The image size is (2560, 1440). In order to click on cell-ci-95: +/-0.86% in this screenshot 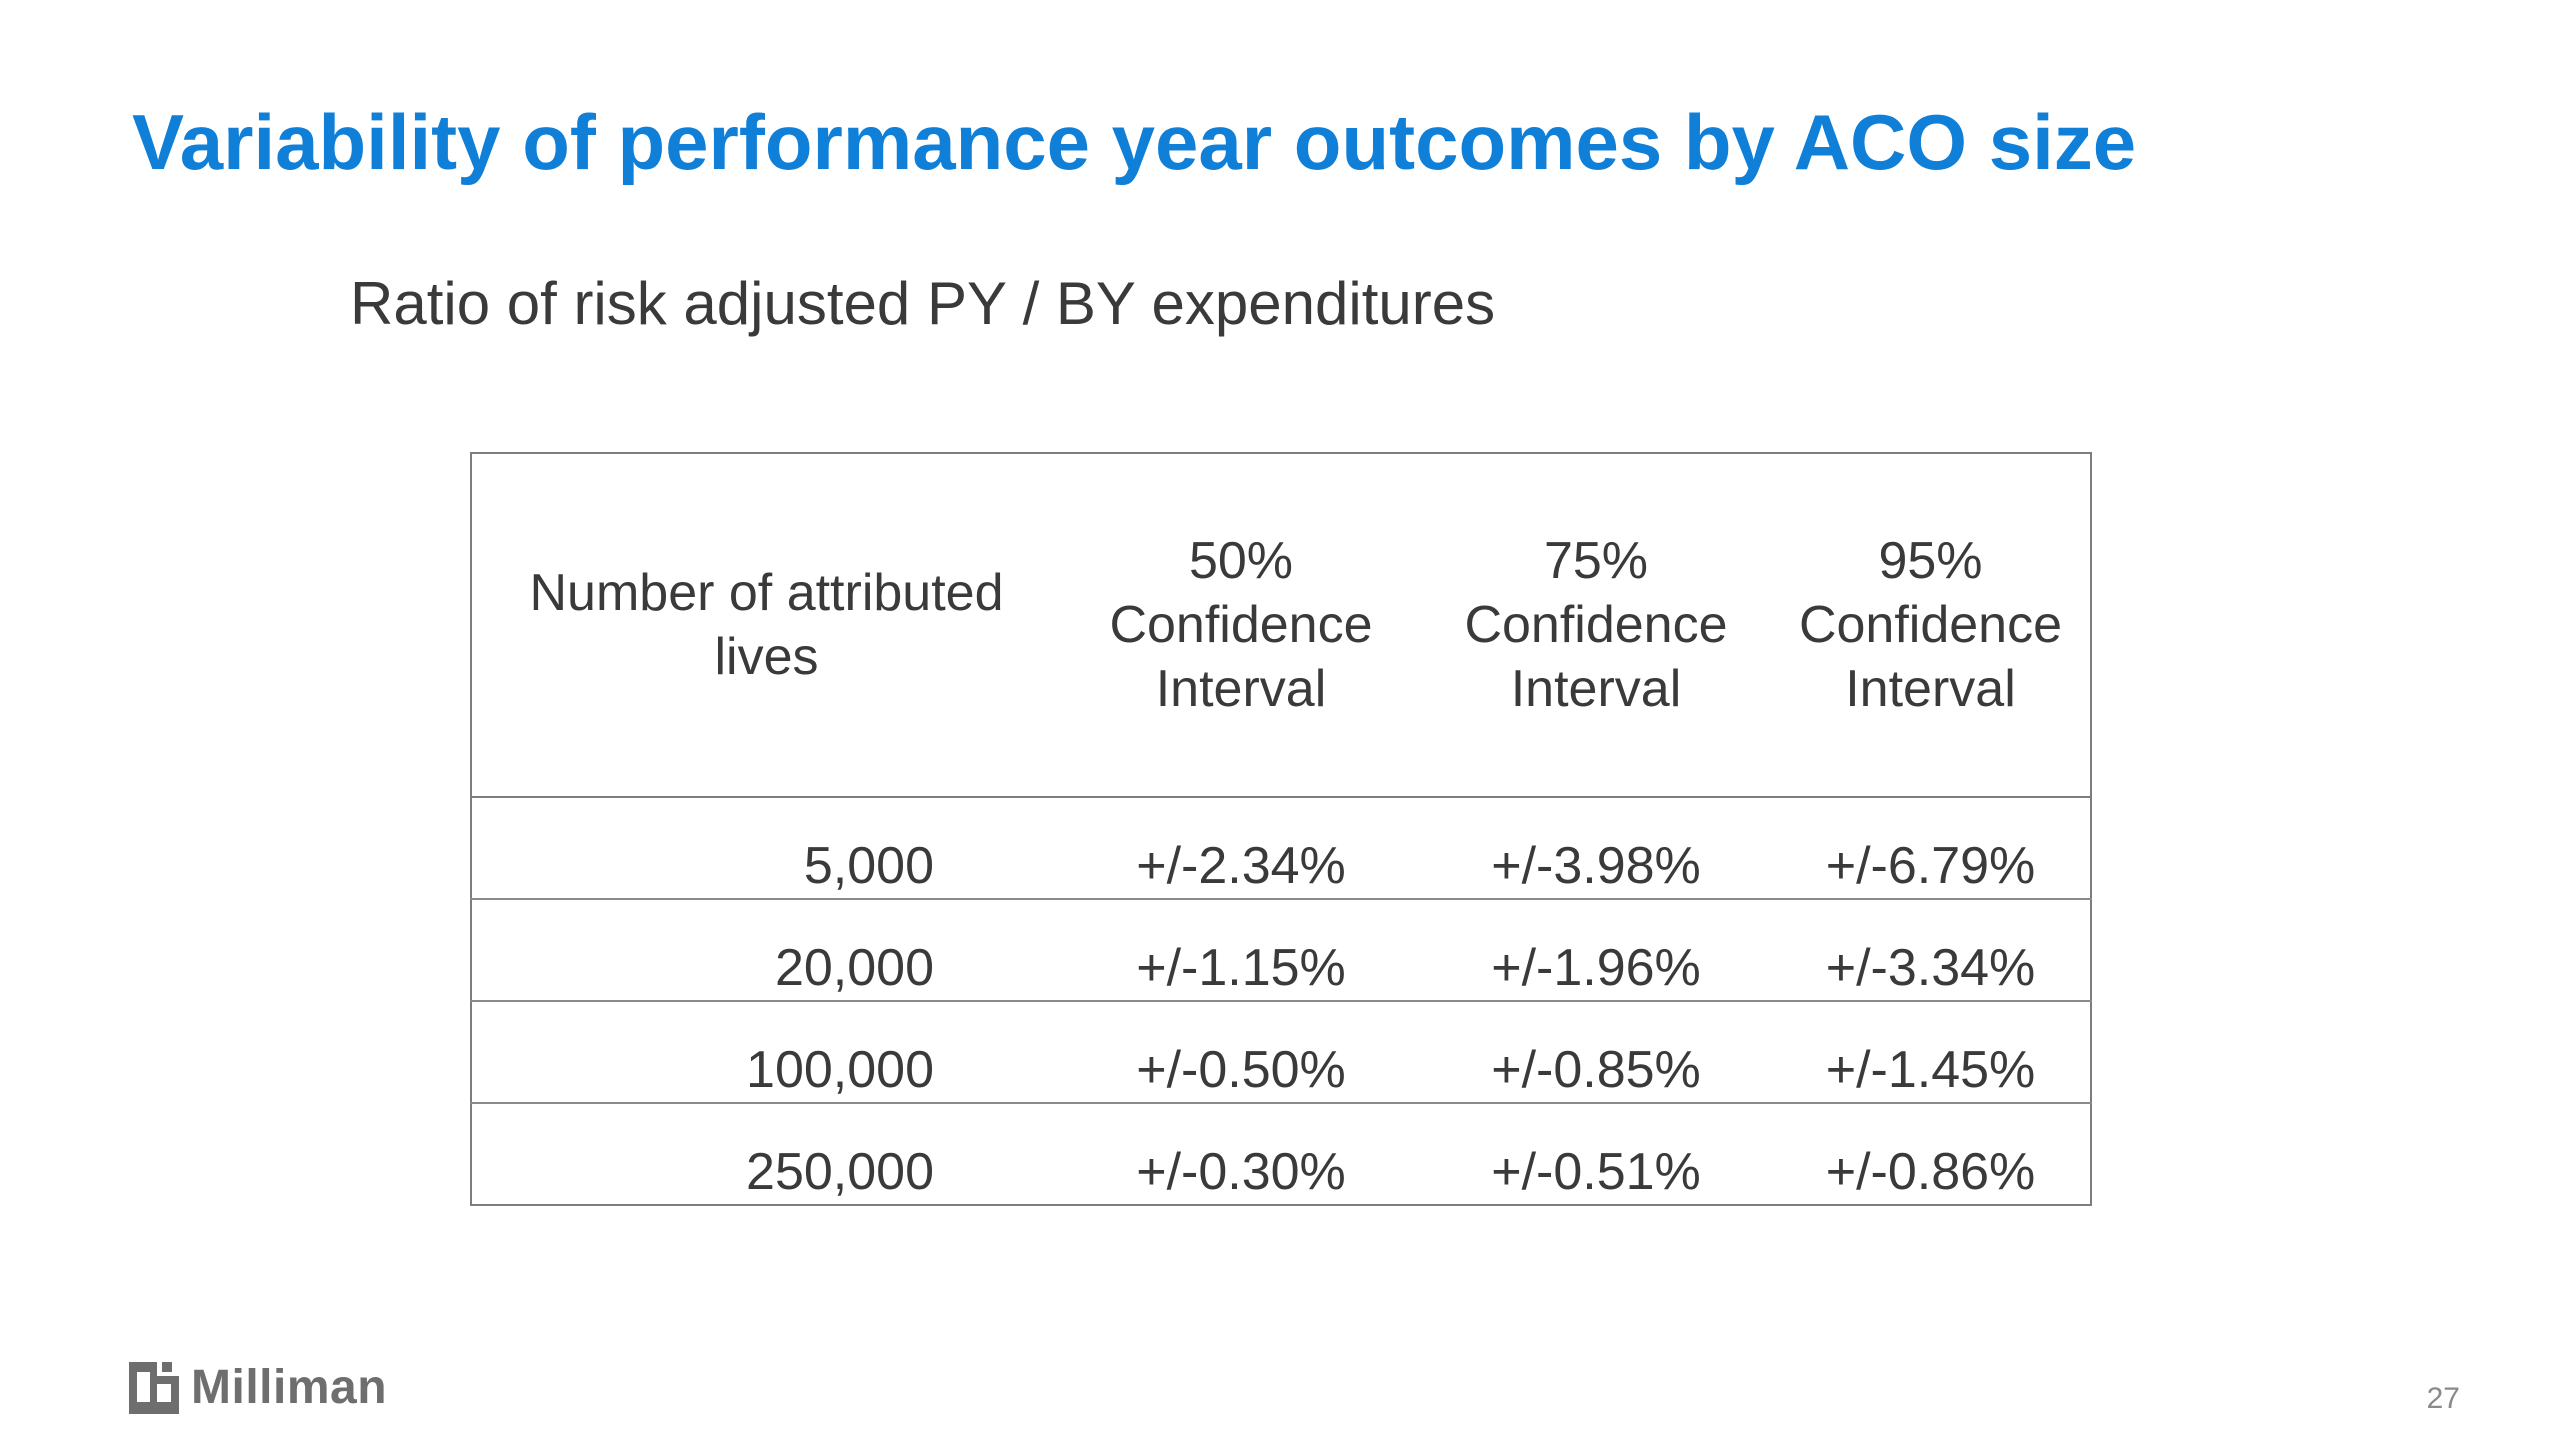, I will do `click(1930, 1172)`.